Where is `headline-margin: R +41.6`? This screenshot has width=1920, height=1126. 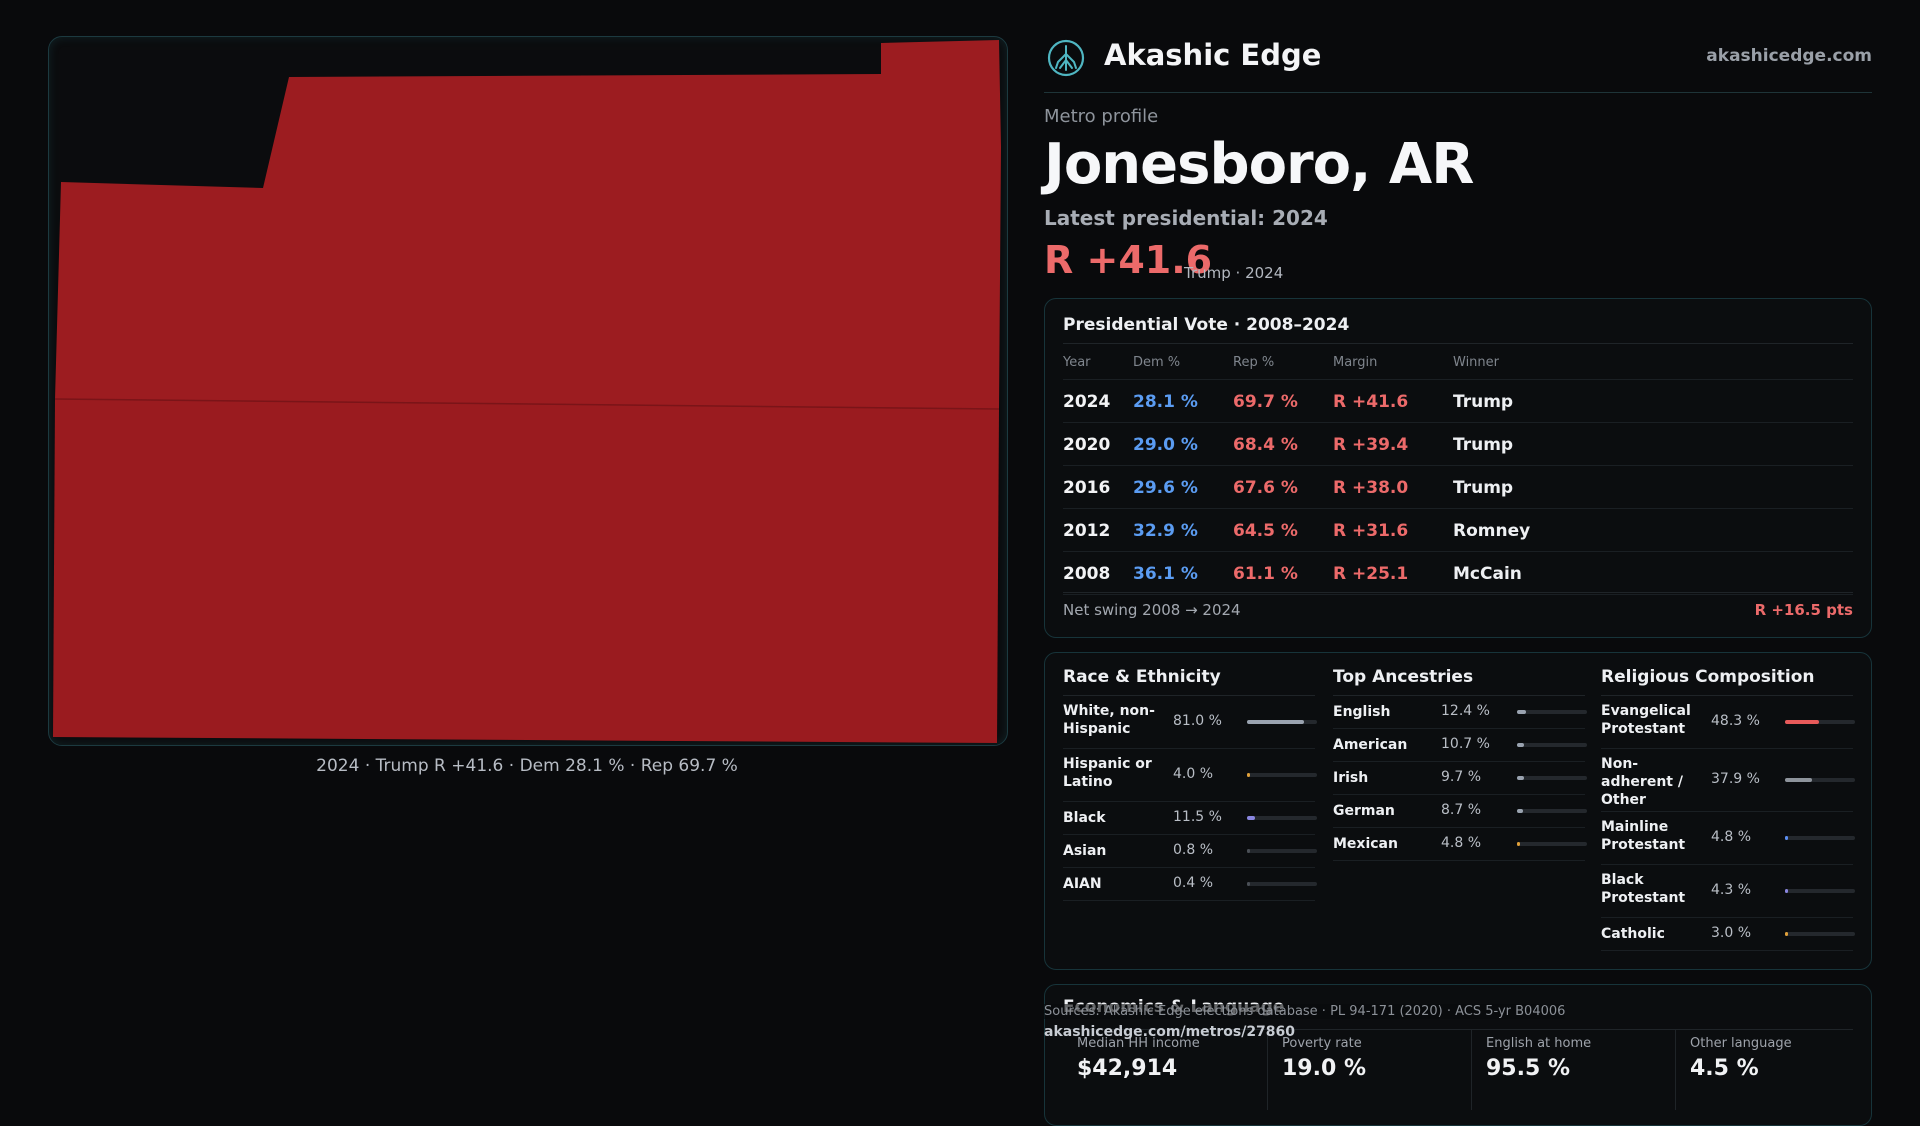 headline-margin: R +41.6 is located at coordinates (1128, 260).